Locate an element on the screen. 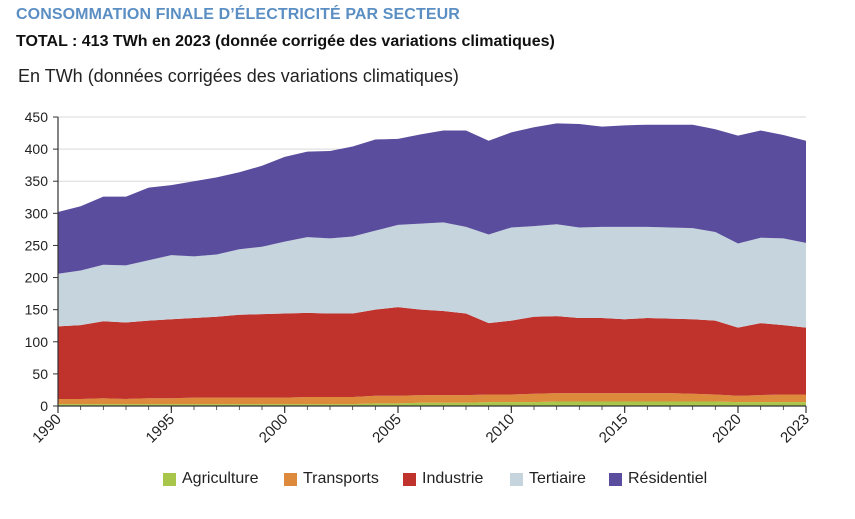 This screenshot has height=519, width=855. legend-label: Transports is located at coordinates (341, 478).